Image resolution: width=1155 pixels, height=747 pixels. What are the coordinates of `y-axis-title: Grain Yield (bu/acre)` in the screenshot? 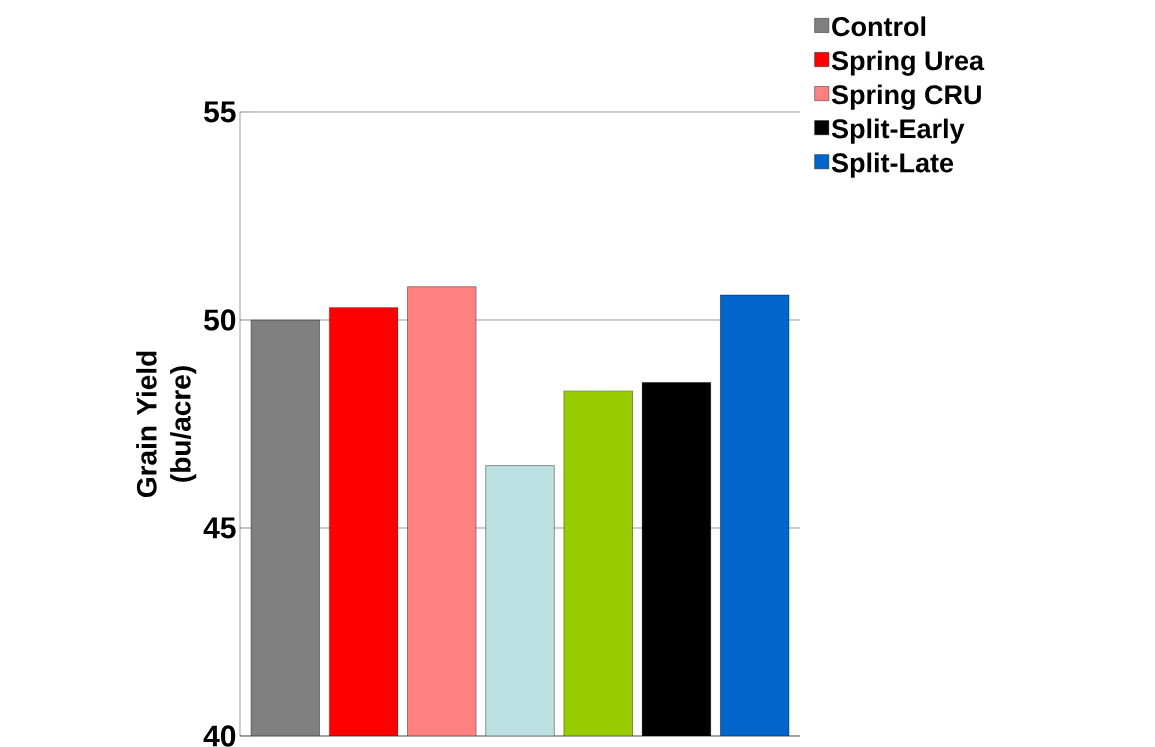 It's located at (166, 424).